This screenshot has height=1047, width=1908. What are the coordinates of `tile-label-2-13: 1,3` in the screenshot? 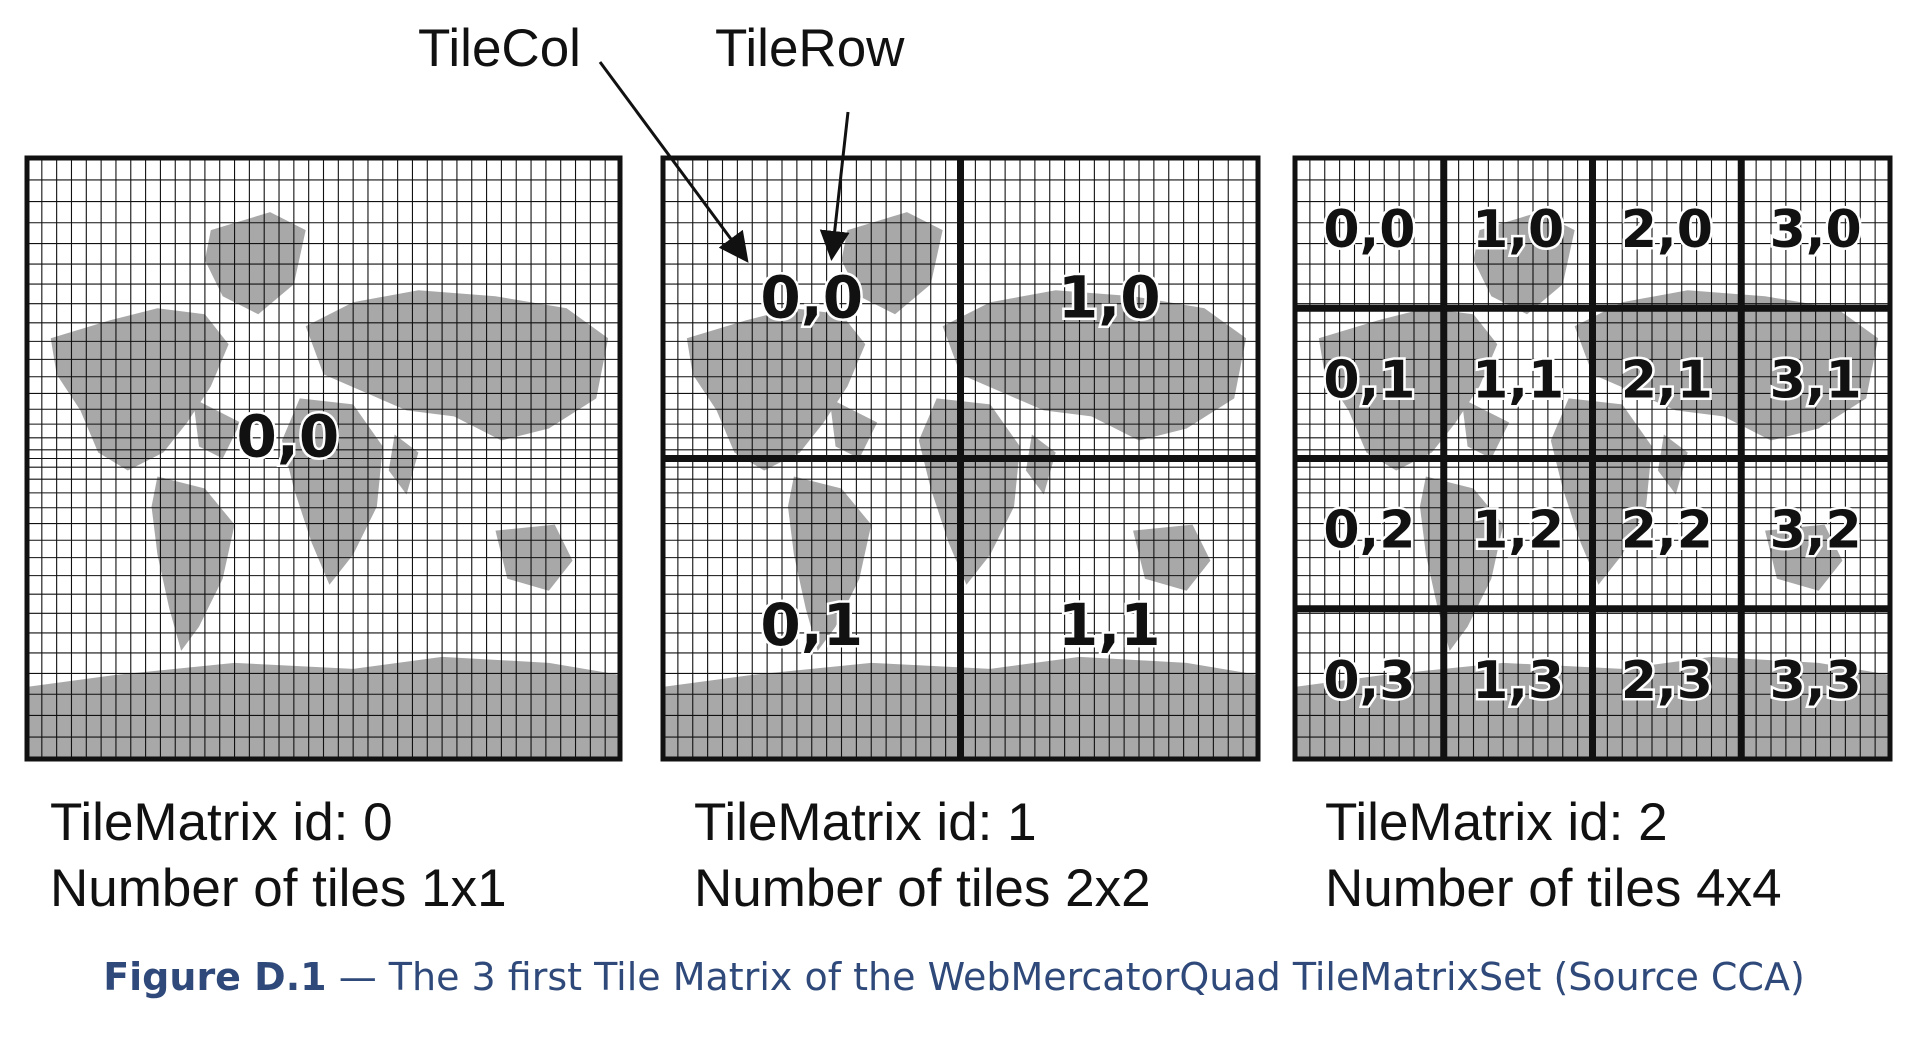 It's located at (1518, 681).